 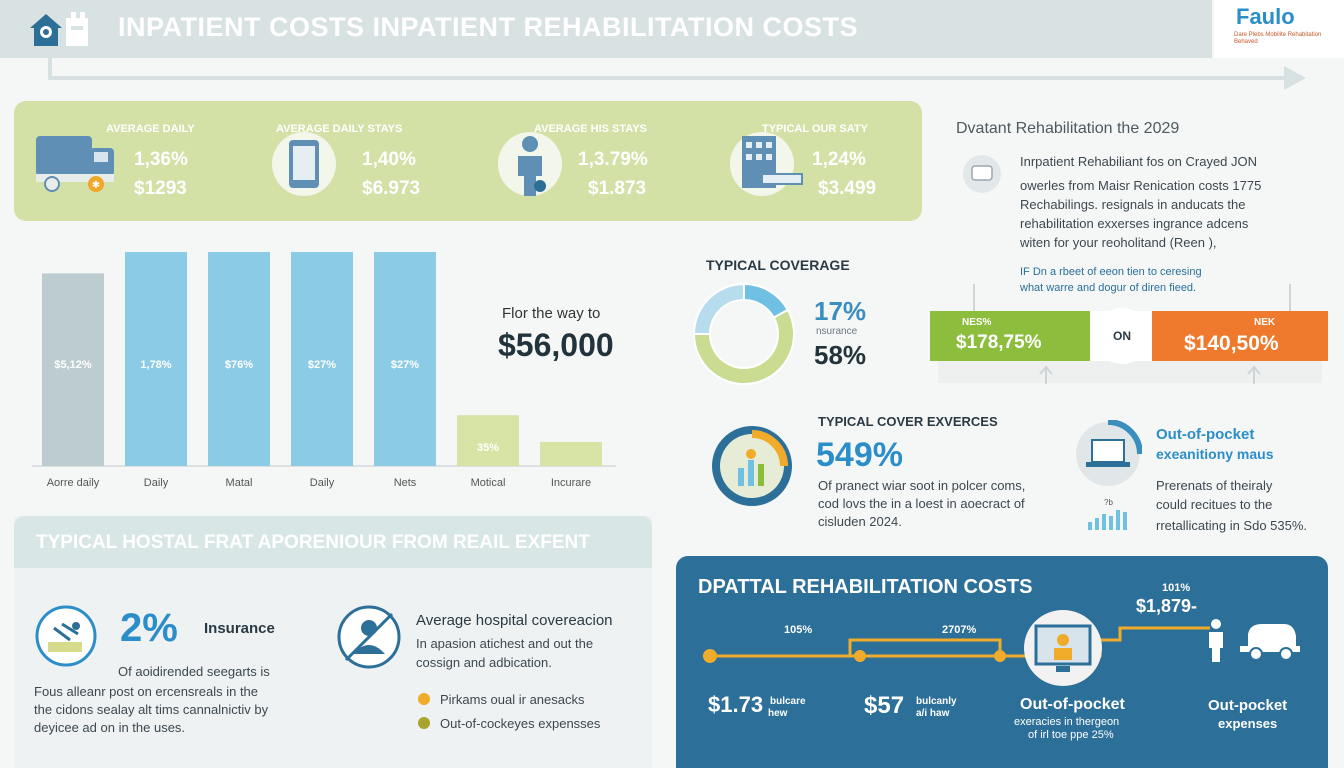 I want to click on bottom-left-col2-line: In apasion atichest and out the, so click(x=505, y=643).